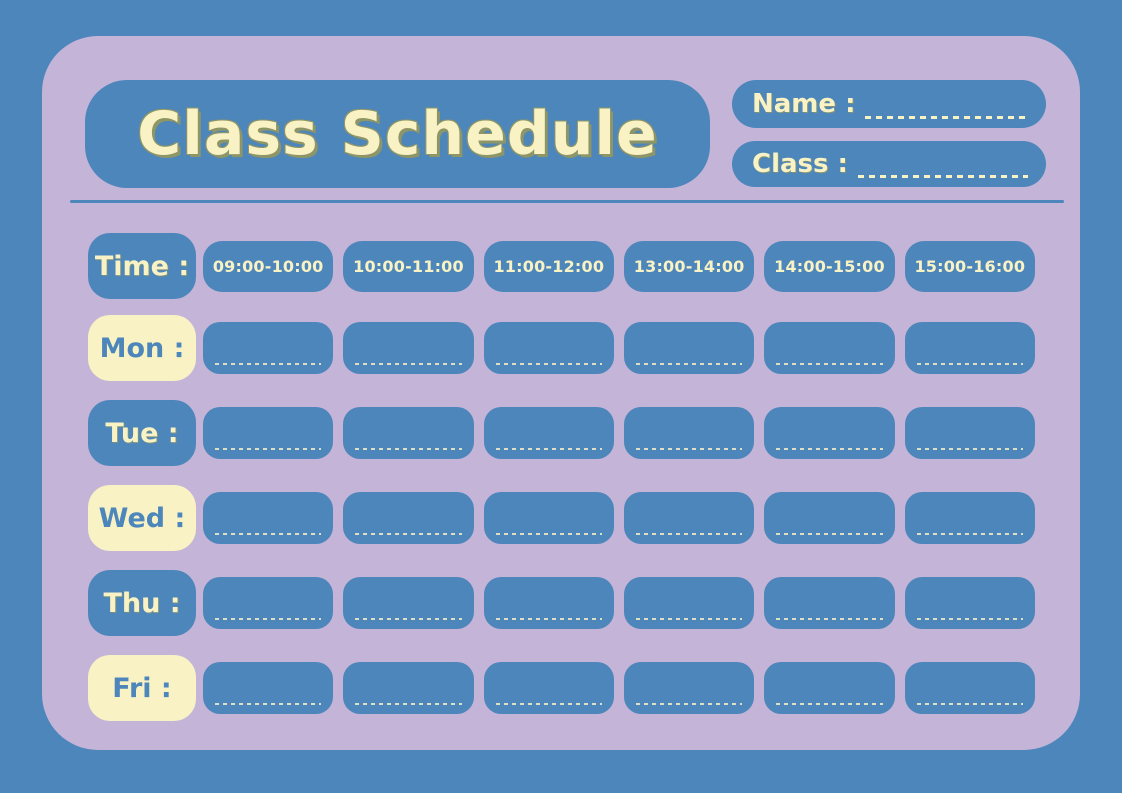  Describe the element at coordinates (969, 266) in the screenshot. I see `time-slot-header: 15:00-16:00` at that location.